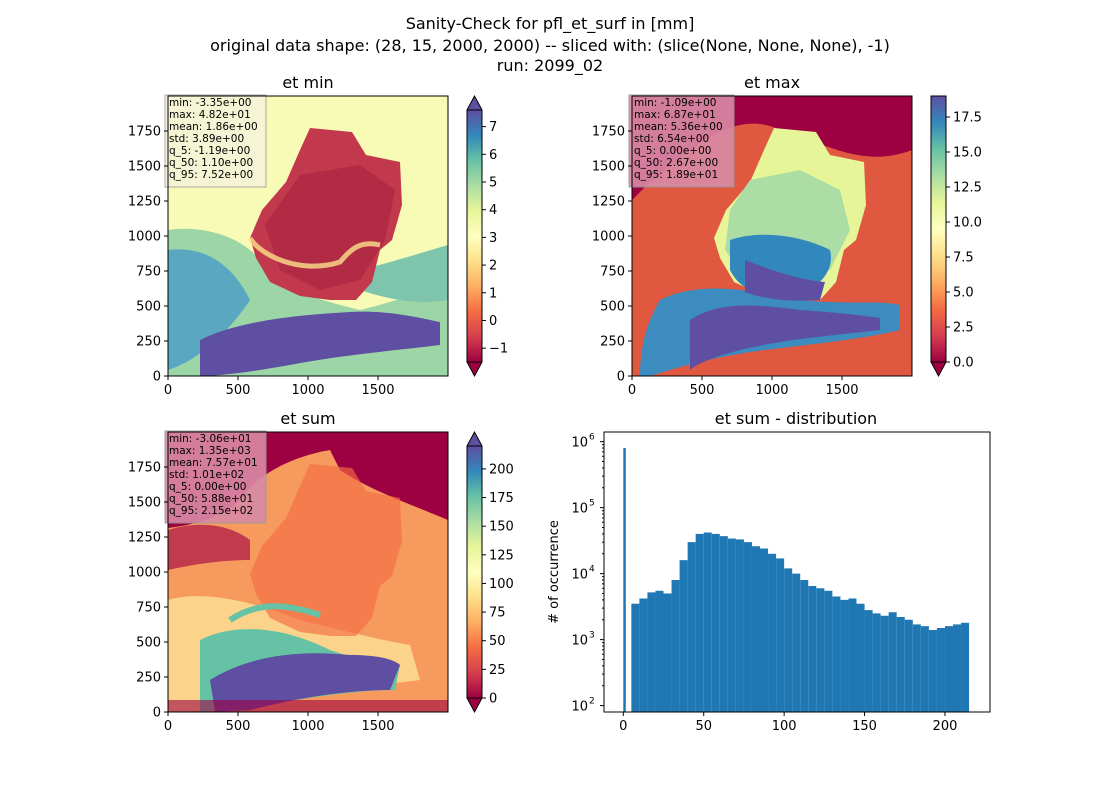 The height and width of the screenshot is (800, 1100). I want to click on colorbar-tick-label: 175, so click(501, 498).